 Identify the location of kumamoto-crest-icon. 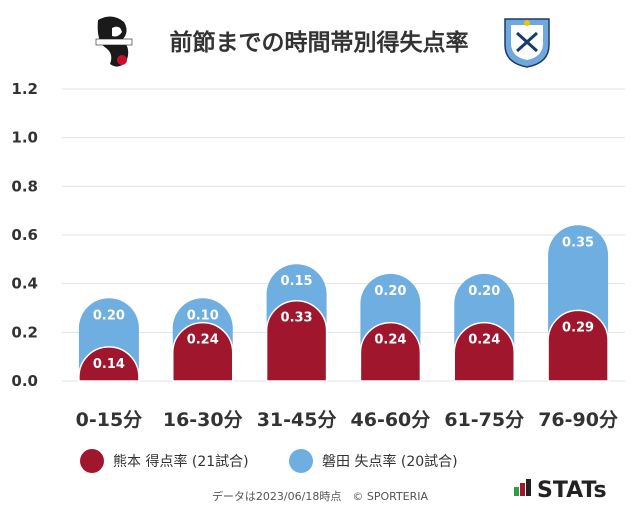
(114, 41).